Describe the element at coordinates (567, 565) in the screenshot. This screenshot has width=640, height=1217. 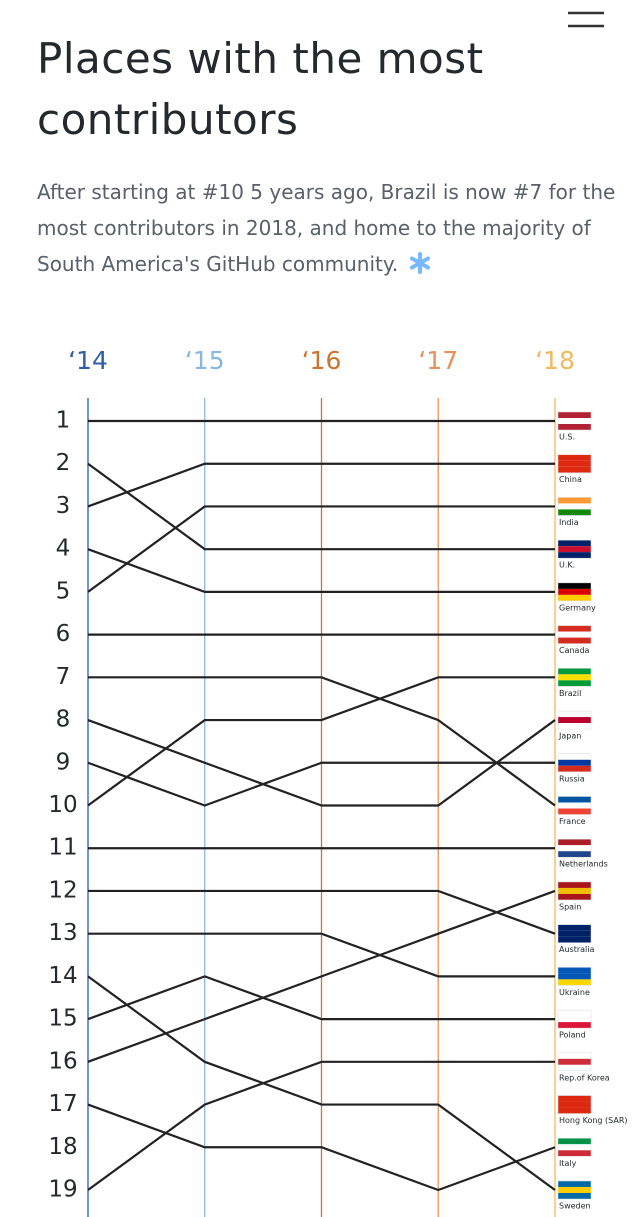
I see `country-label: U.K.` at that location.